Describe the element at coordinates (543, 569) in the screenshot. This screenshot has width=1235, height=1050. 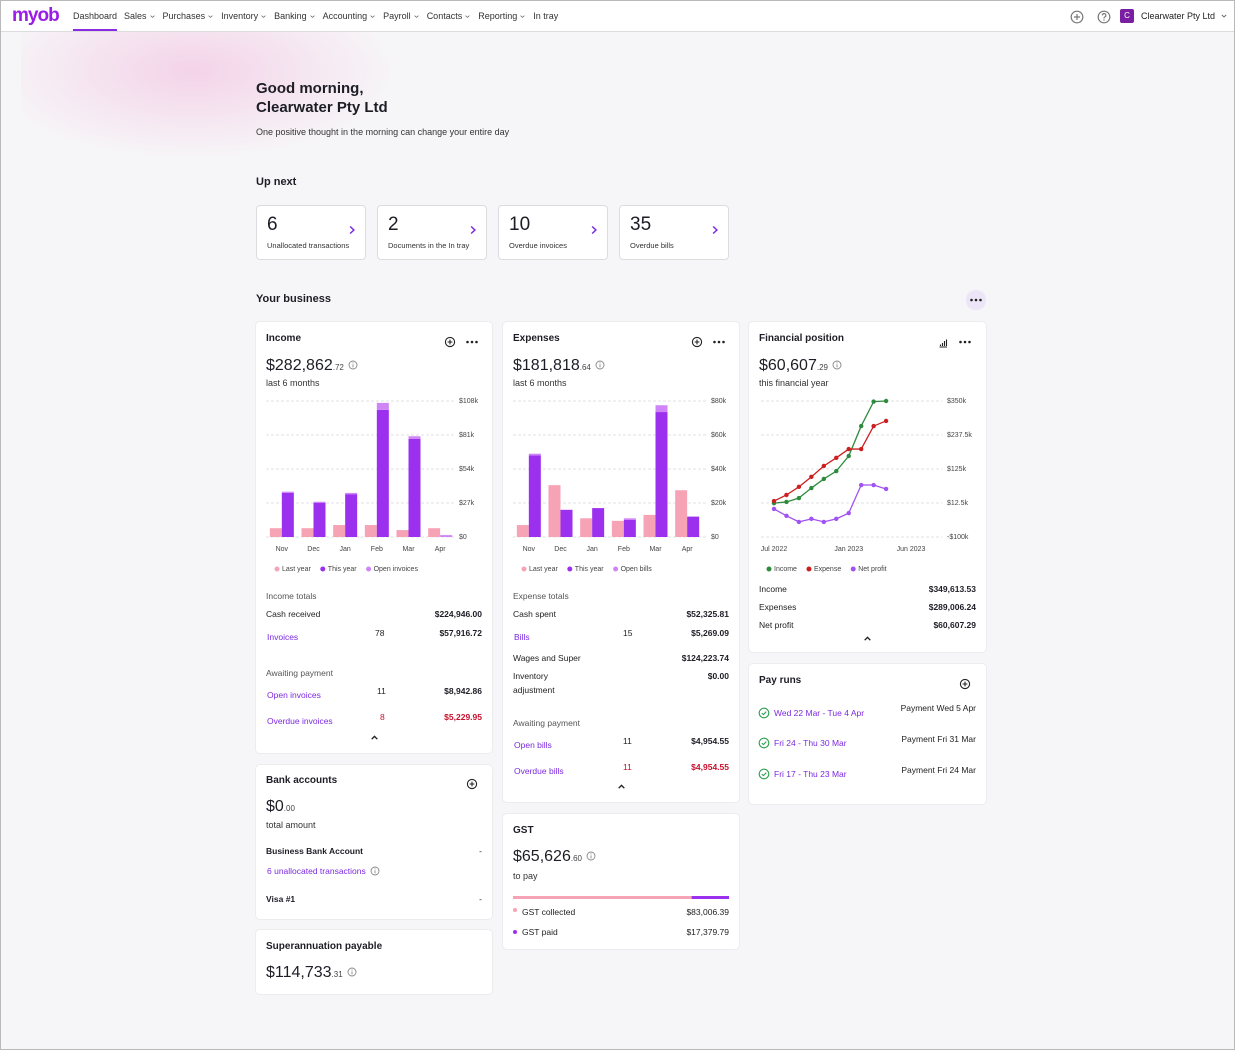
I see `legend-label: Last year` at that location.